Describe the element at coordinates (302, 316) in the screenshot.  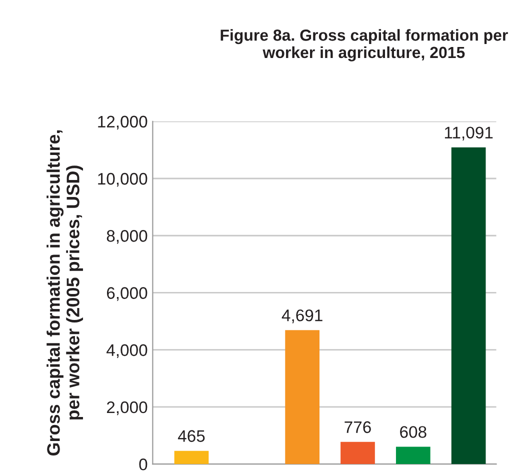
I see `data-label: 4,691` at that location.